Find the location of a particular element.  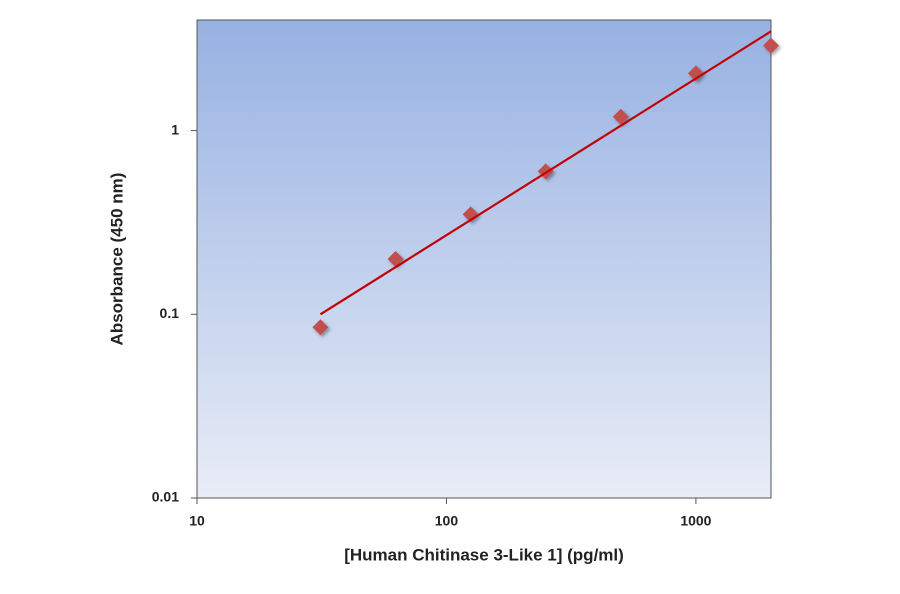

y-tick-label: 1 is located at coordinates (175, 129).